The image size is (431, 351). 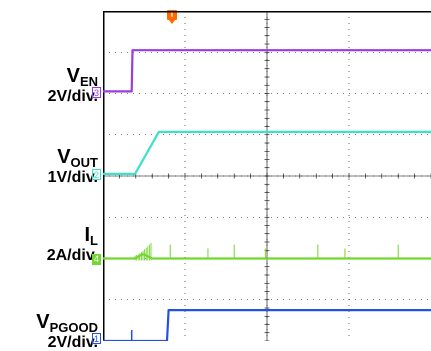 I want to click on il-marker: 4, so click(x=96, y=259).